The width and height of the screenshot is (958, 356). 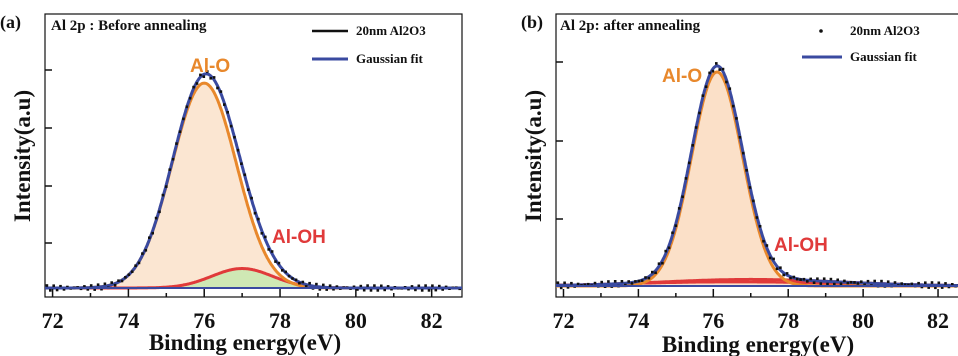 What do you see at coordinates (750, 311) in the screenshot?
I see `panel-b-x-ticks: 72 74 76 78 80 82` at bounding box center [750, 311].